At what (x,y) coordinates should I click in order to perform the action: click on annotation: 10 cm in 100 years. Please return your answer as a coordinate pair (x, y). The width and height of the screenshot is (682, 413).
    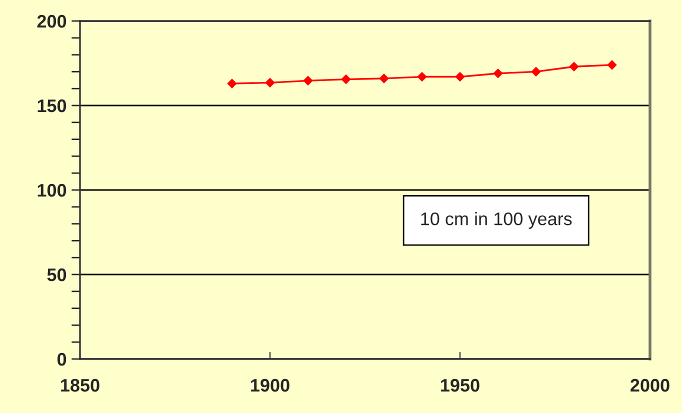
    Looking at the image, I should click on (496, 220).